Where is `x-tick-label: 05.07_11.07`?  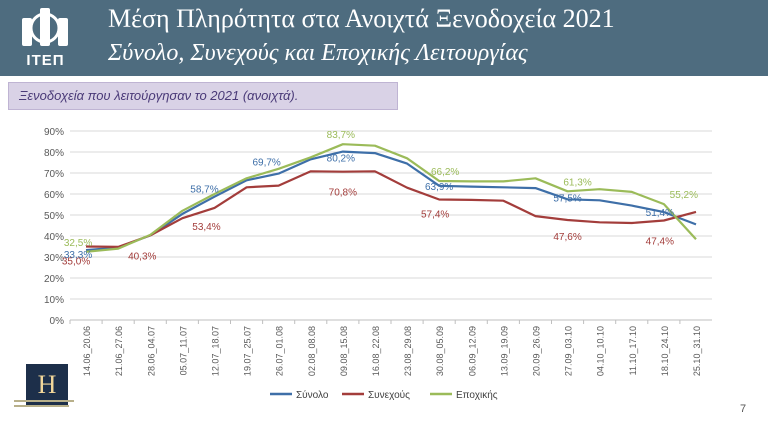
x-tick-label: 05.07_11.07 is located at coordinates (183, 350).